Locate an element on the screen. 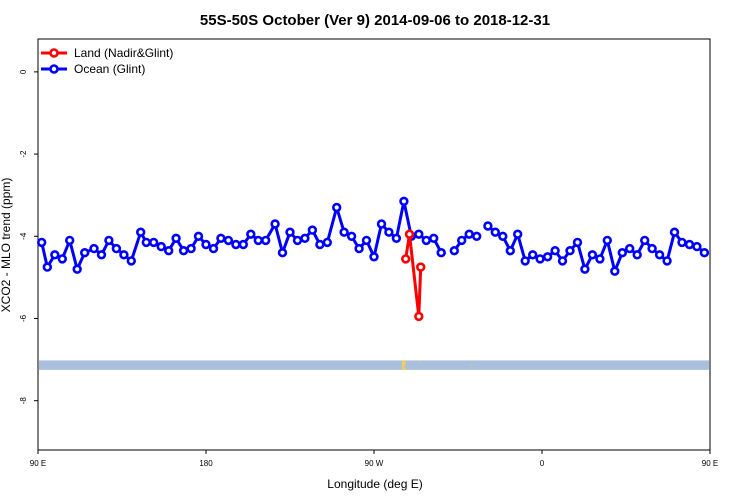  series-ocean is located at coordinates (373, 236).